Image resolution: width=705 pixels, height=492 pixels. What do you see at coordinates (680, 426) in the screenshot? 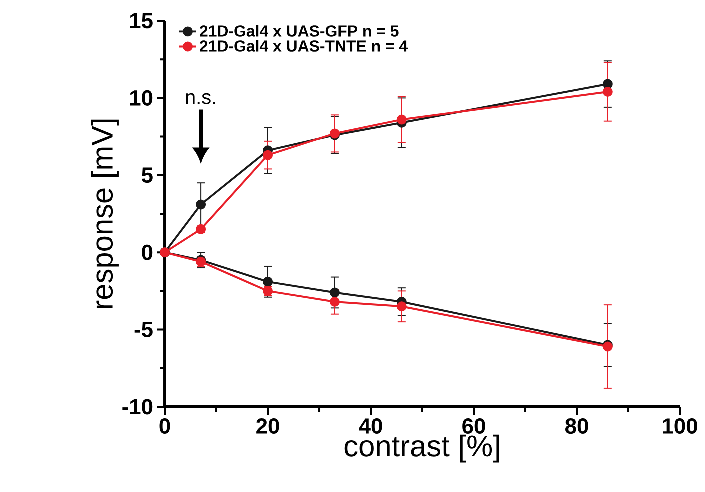
I see `x-tick-label: 100` at bounding box center [680, 426].